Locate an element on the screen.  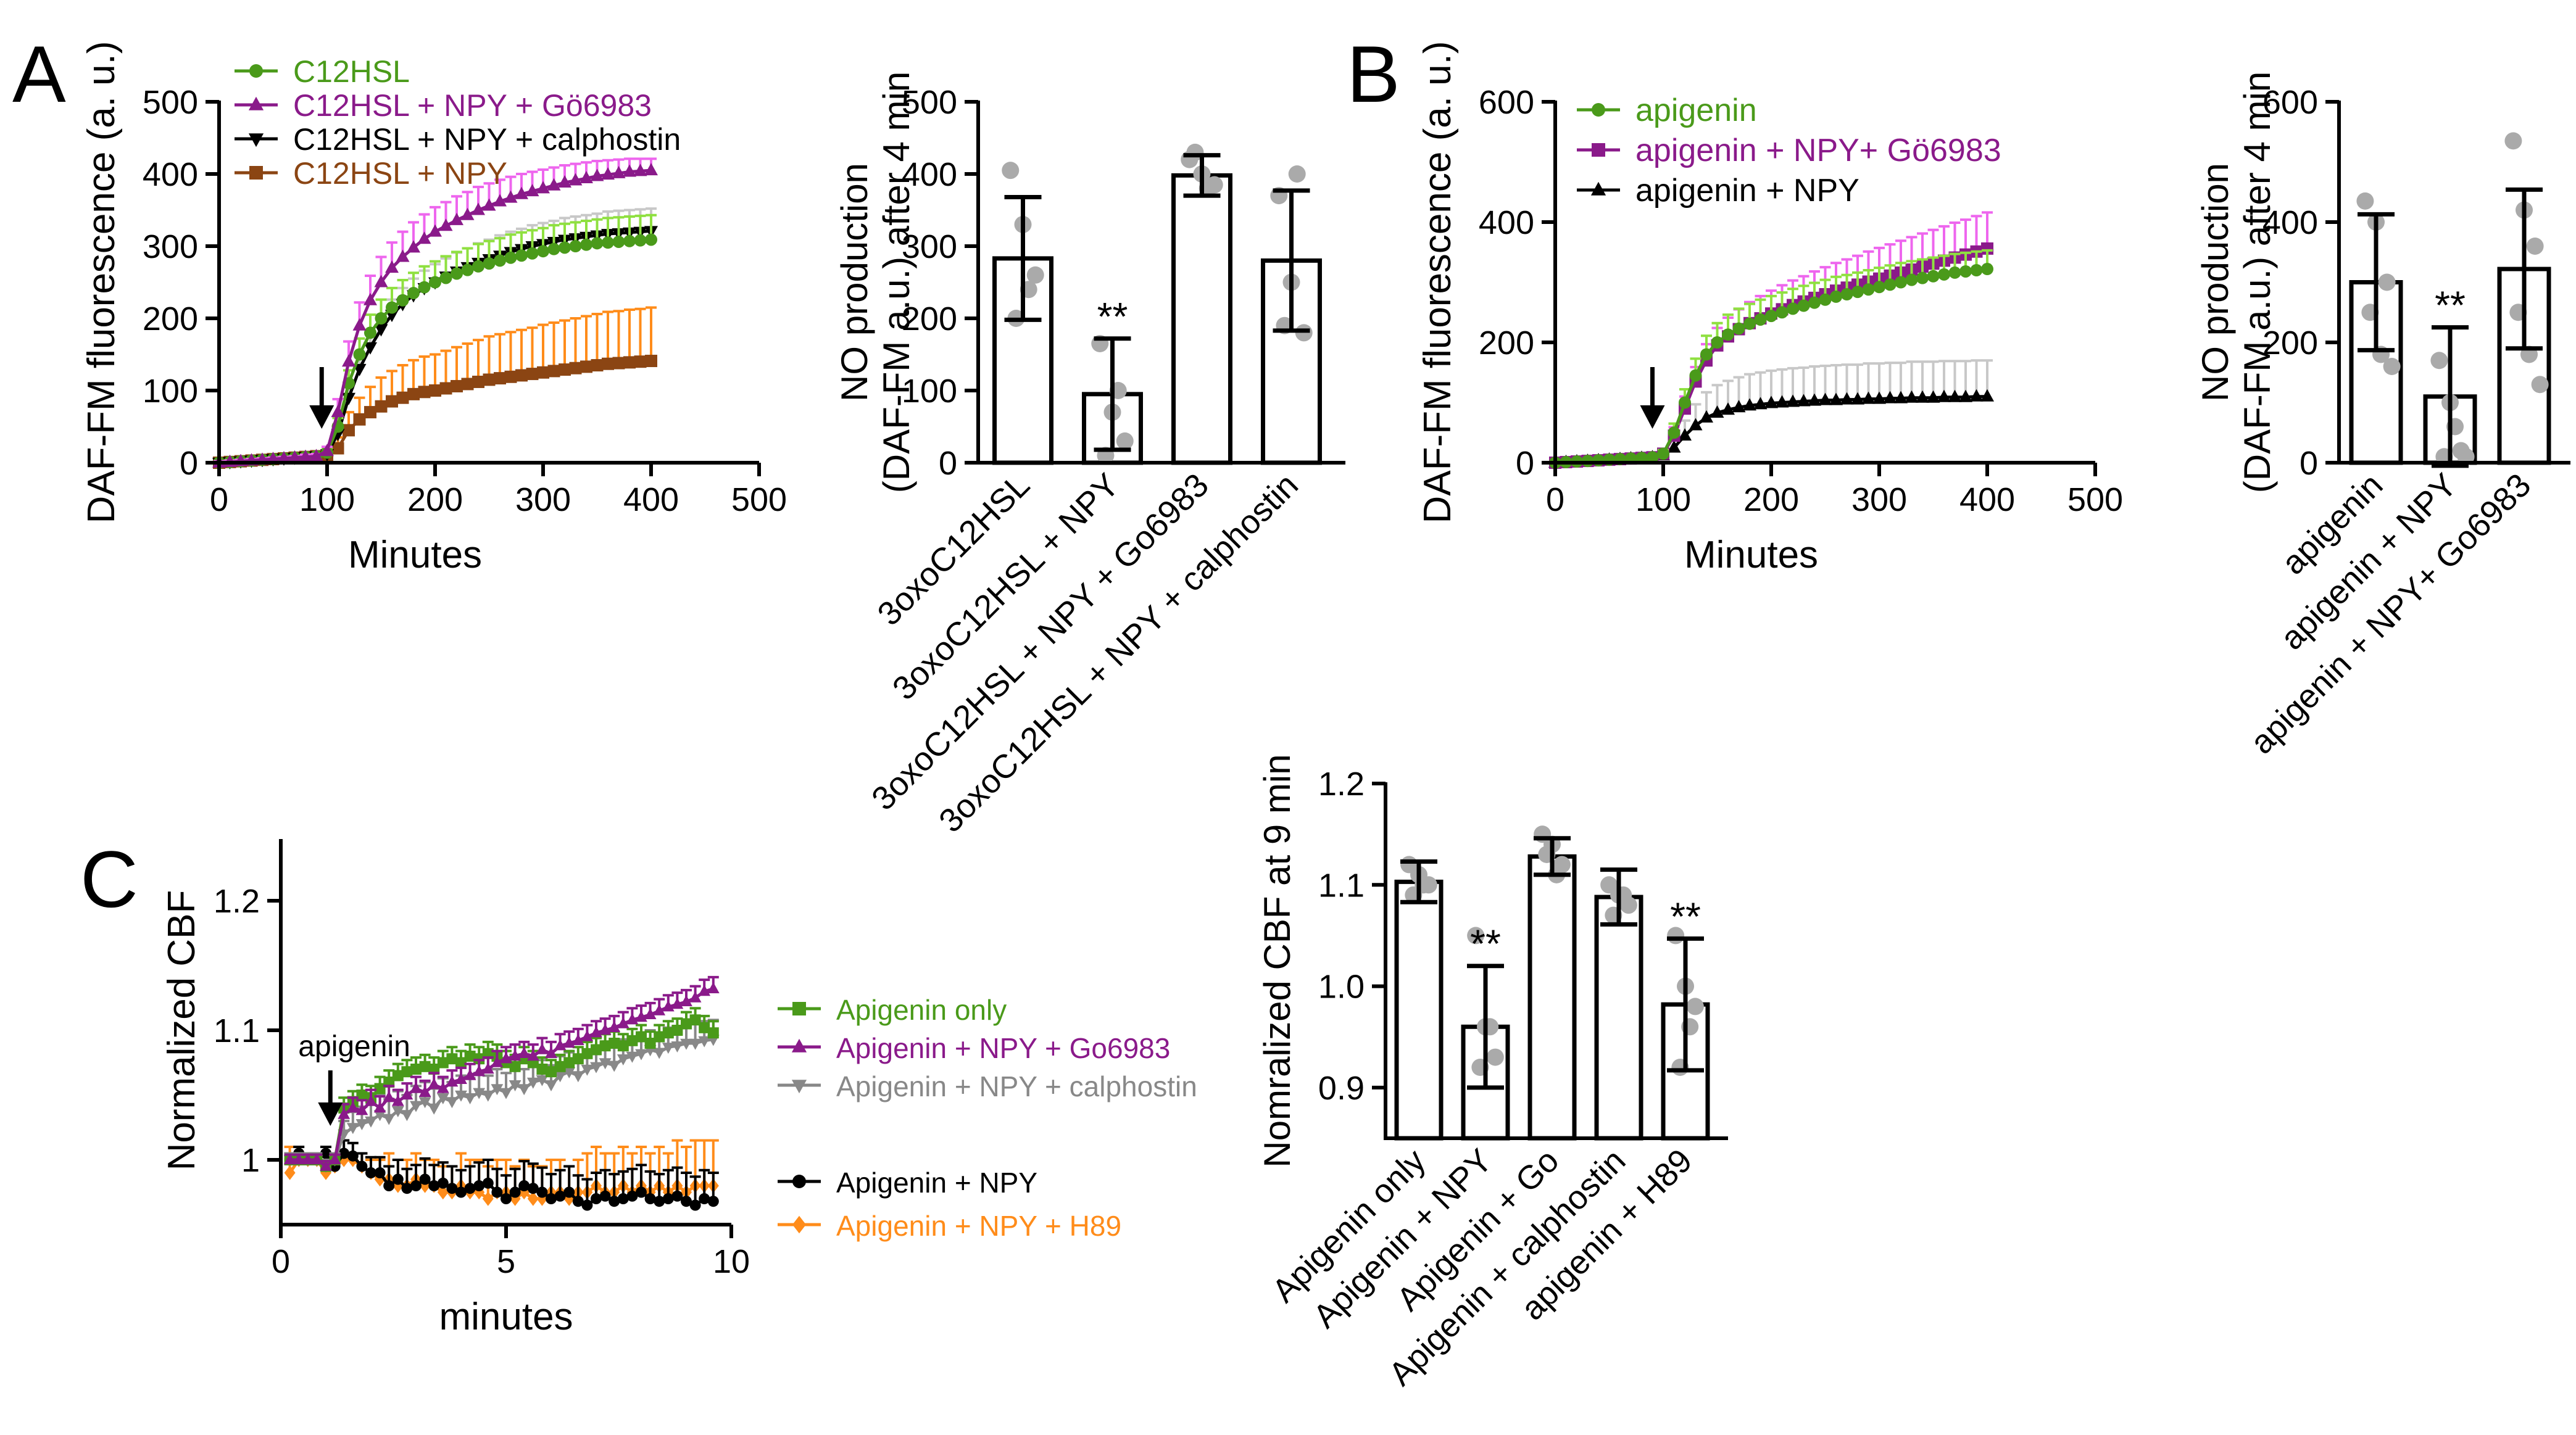
C_time-series-apigenin-npy-go6983 is located at coordinates (501, 1073).